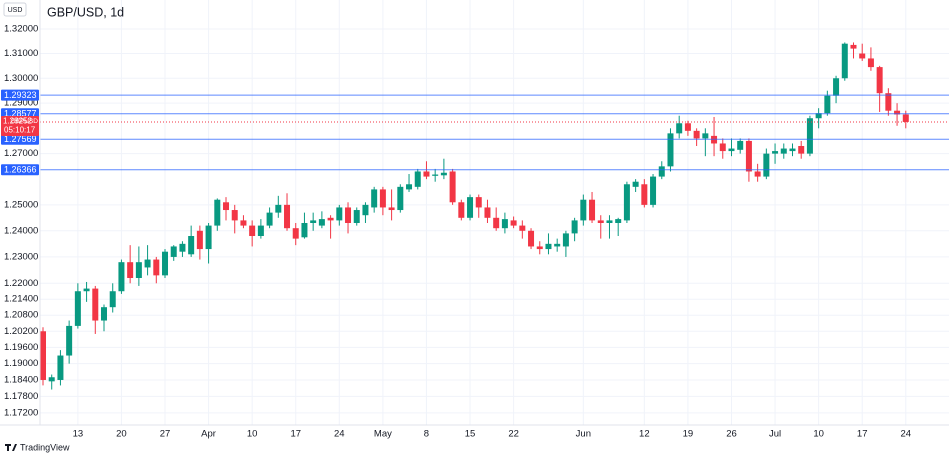  I want to click on level-label: 1.28577, so click(20, 114).